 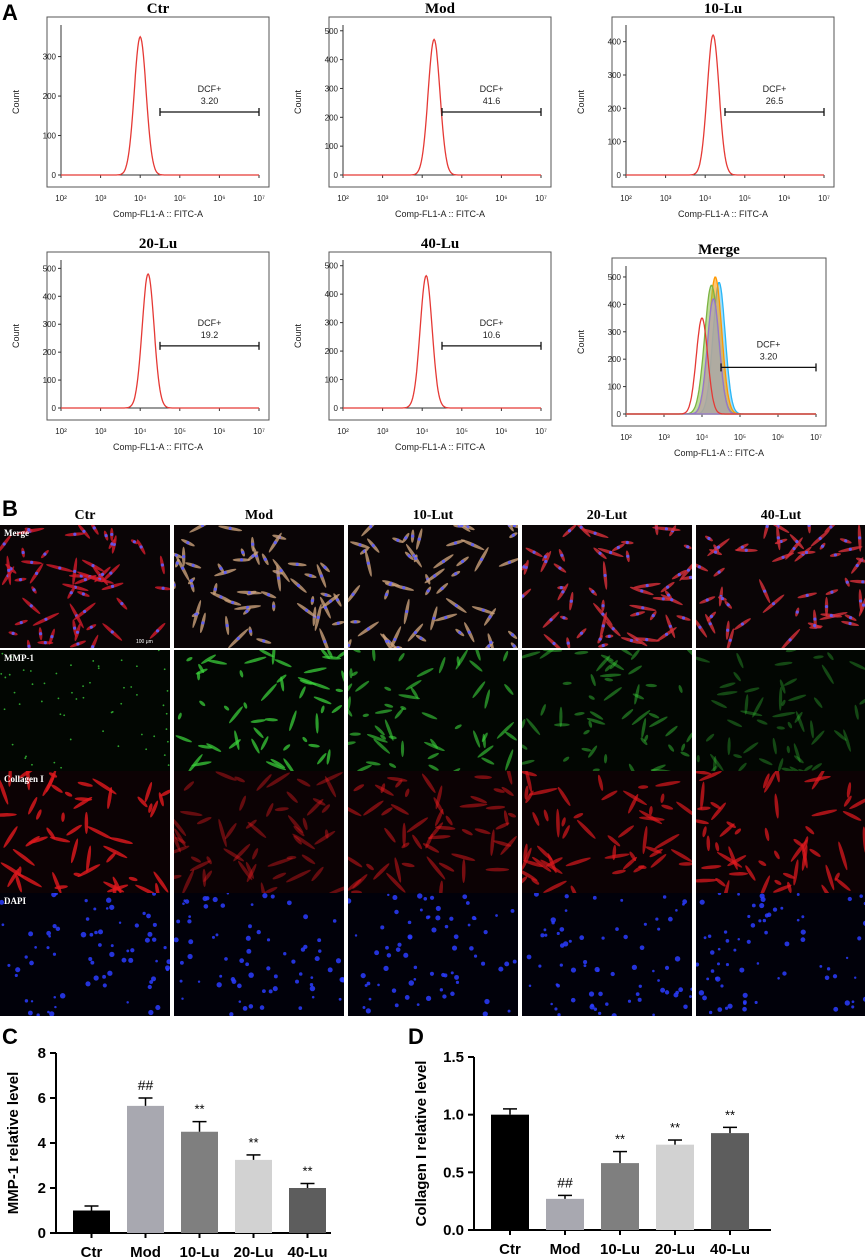 I want to click on flow-plot-title: 10-Lu, so click(x=723, y=9).